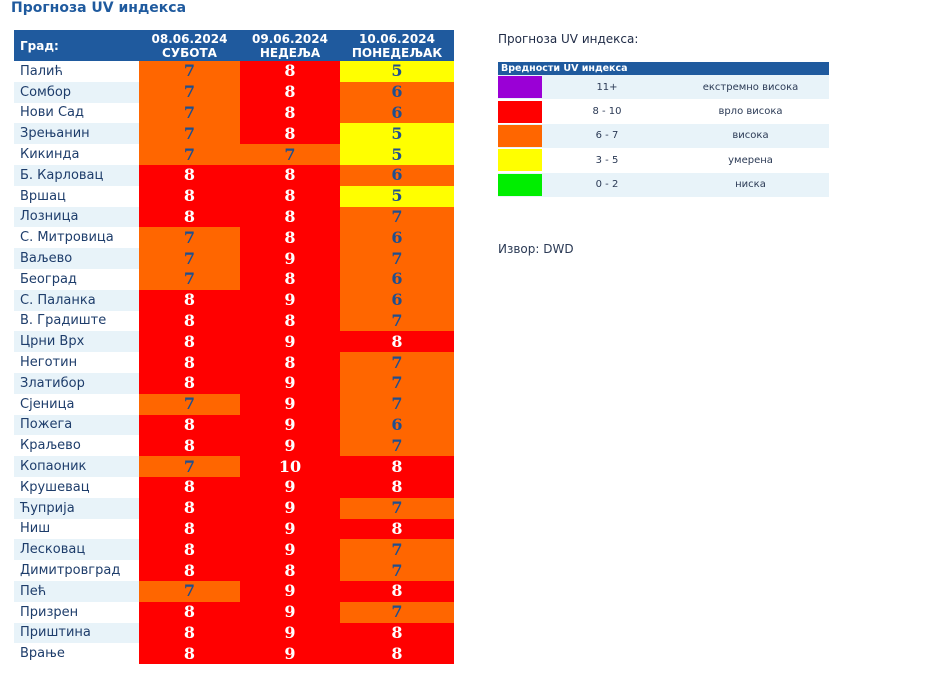  Describe the element at coordinates (76, 279) in the screenshot. I see `city-name: Београд` at that location.